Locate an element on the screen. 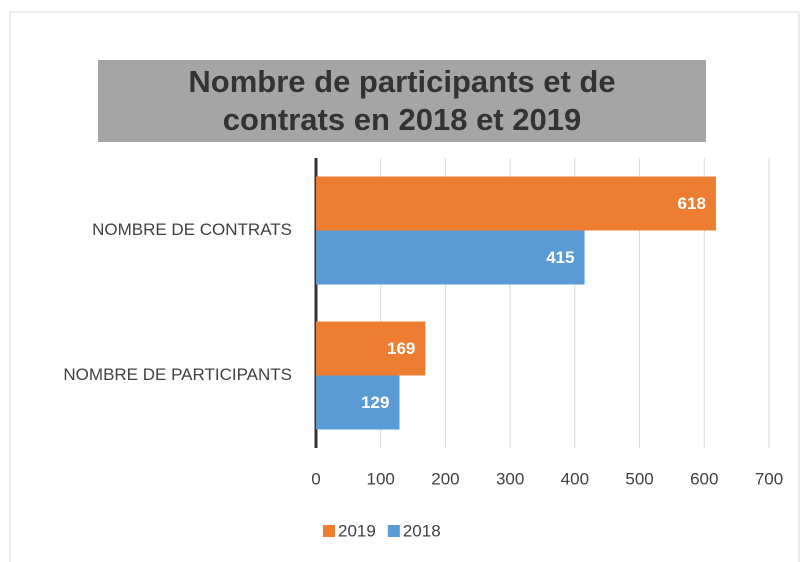 The image size is (803, 562). x-tick-label: 200 is located at coordinates (445, 478).